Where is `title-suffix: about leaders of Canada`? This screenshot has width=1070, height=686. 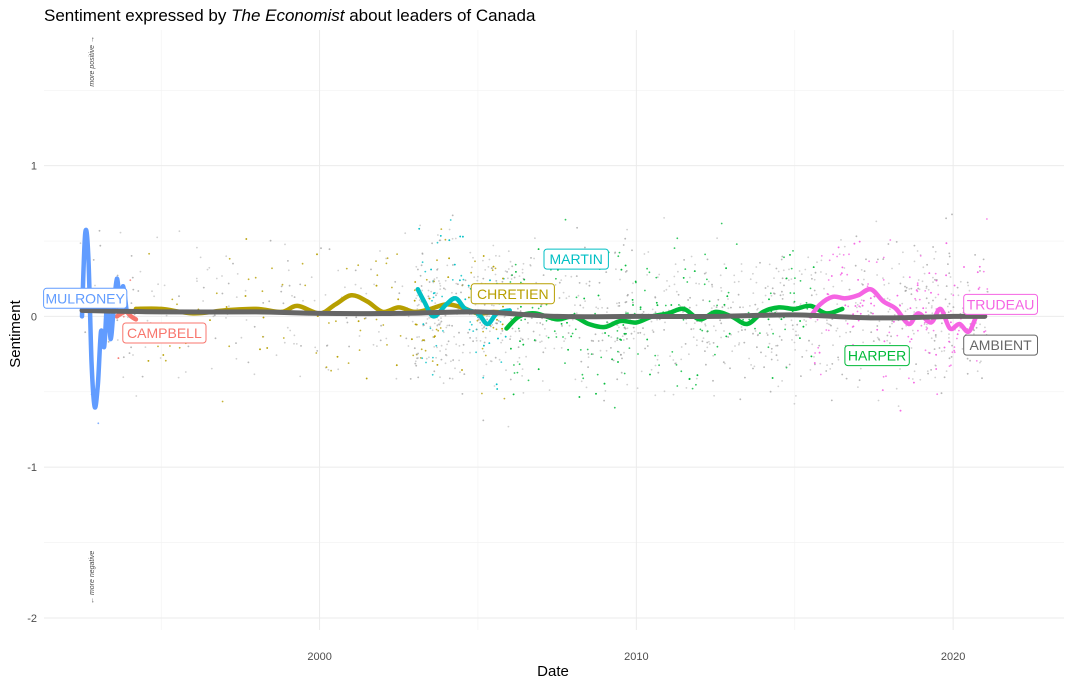 title-suffix: about leaders of Canada is located at coordinates (440, 15).